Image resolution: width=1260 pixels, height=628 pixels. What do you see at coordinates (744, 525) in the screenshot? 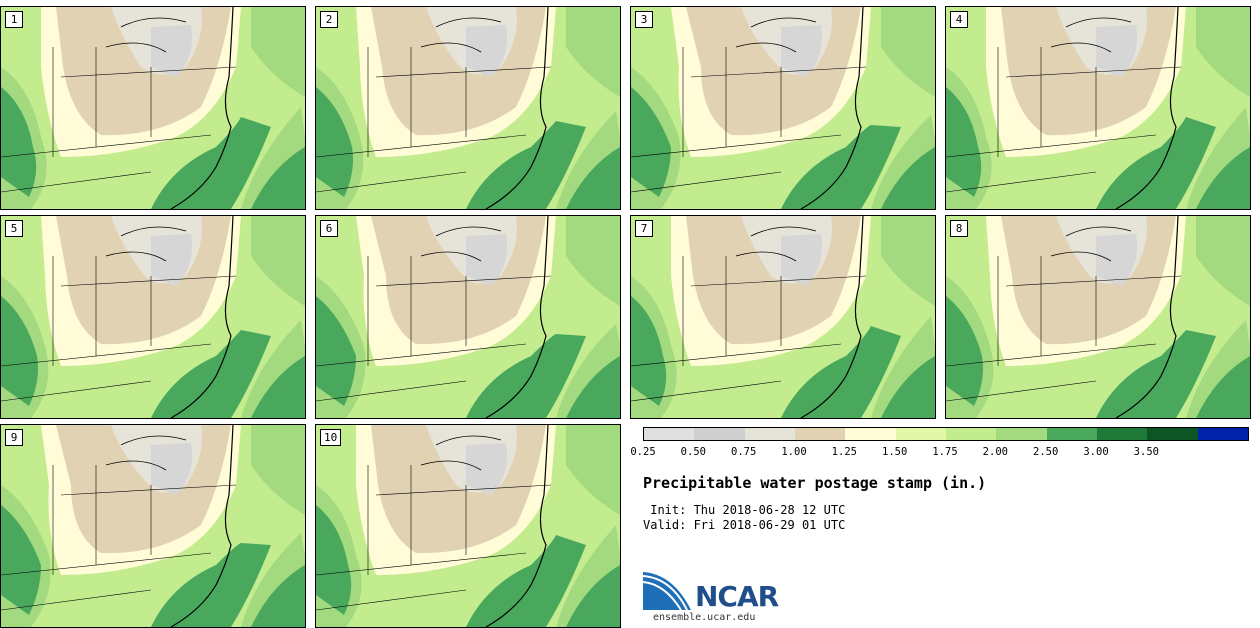
I see `valid-time: Valid: Fri 2018-06-29 01 UTC` at bounding box center [744, 525].